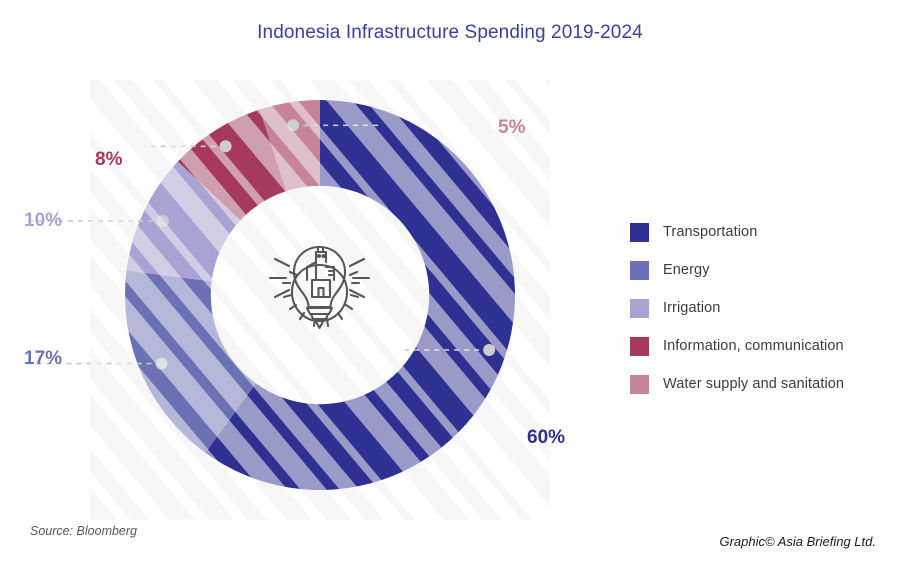  Describe the element at coordinates (686, 270) in the screenshot. I see `legend-item-label: Energy` at that location.